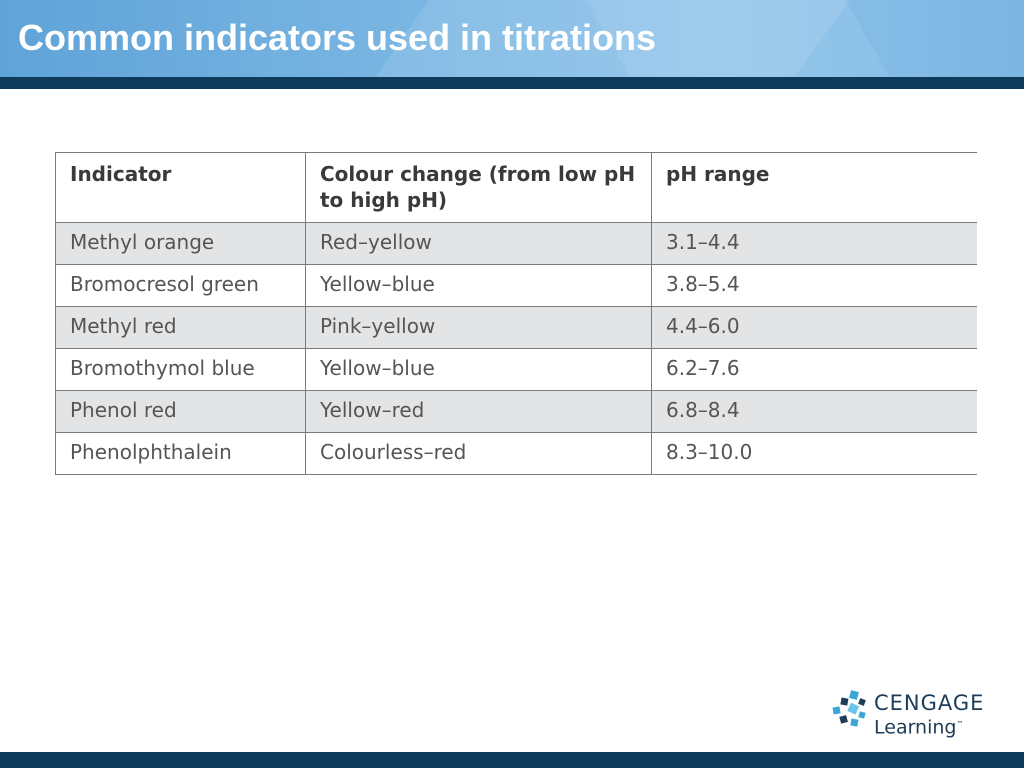 The height and width of the screenshot is (768, 1024). I want to click on indicator-cell: Bromothymol blue, so click(180, 369).